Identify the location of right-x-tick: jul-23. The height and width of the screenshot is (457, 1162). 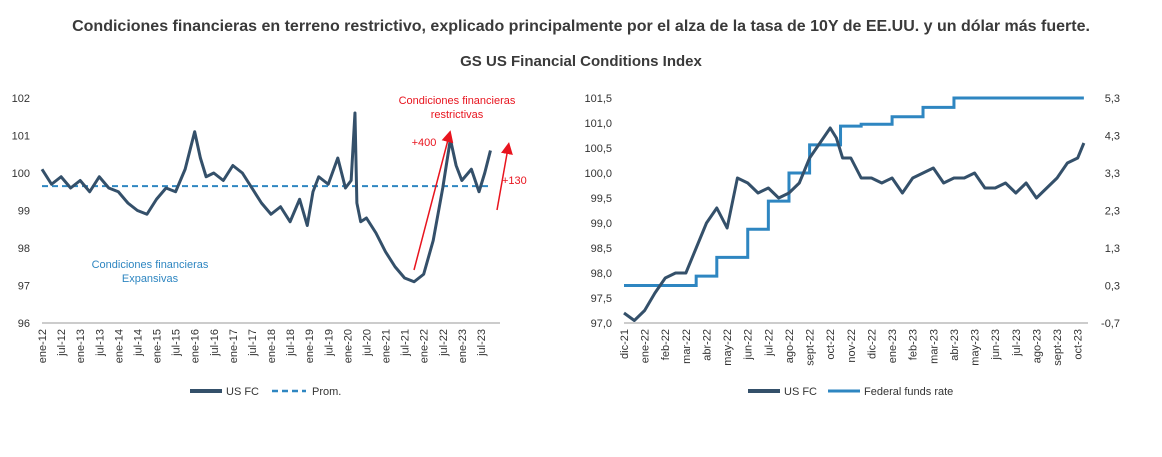
(1017, 343).